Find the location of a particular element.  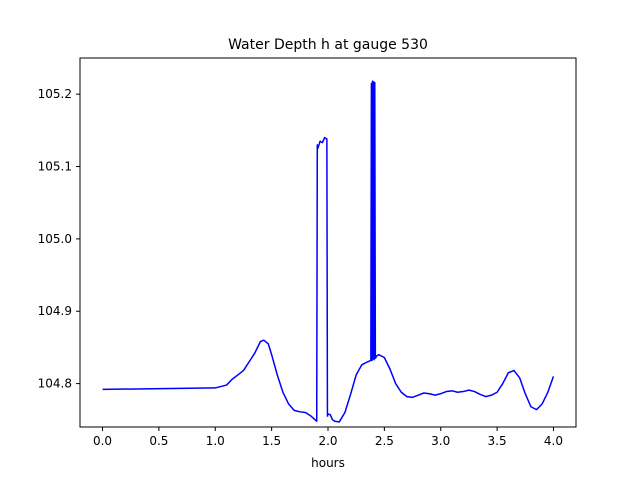

x-tick-label: 2.5 is located at coordinates (384, 441).